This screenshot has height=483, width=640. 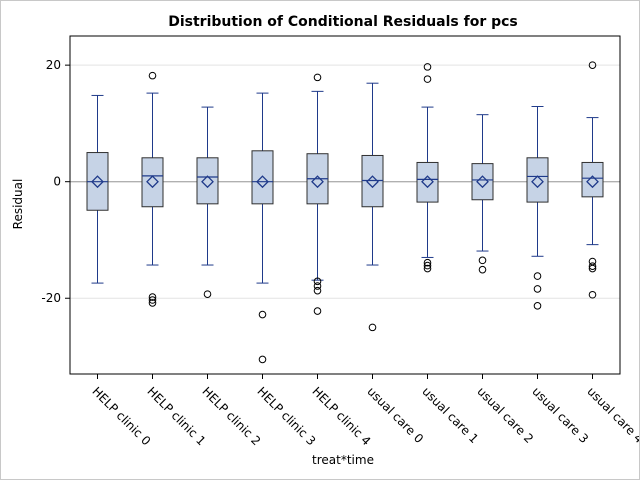 I want to click on x-tick-label: HELP clinic 3, so click(x=286, y=416).